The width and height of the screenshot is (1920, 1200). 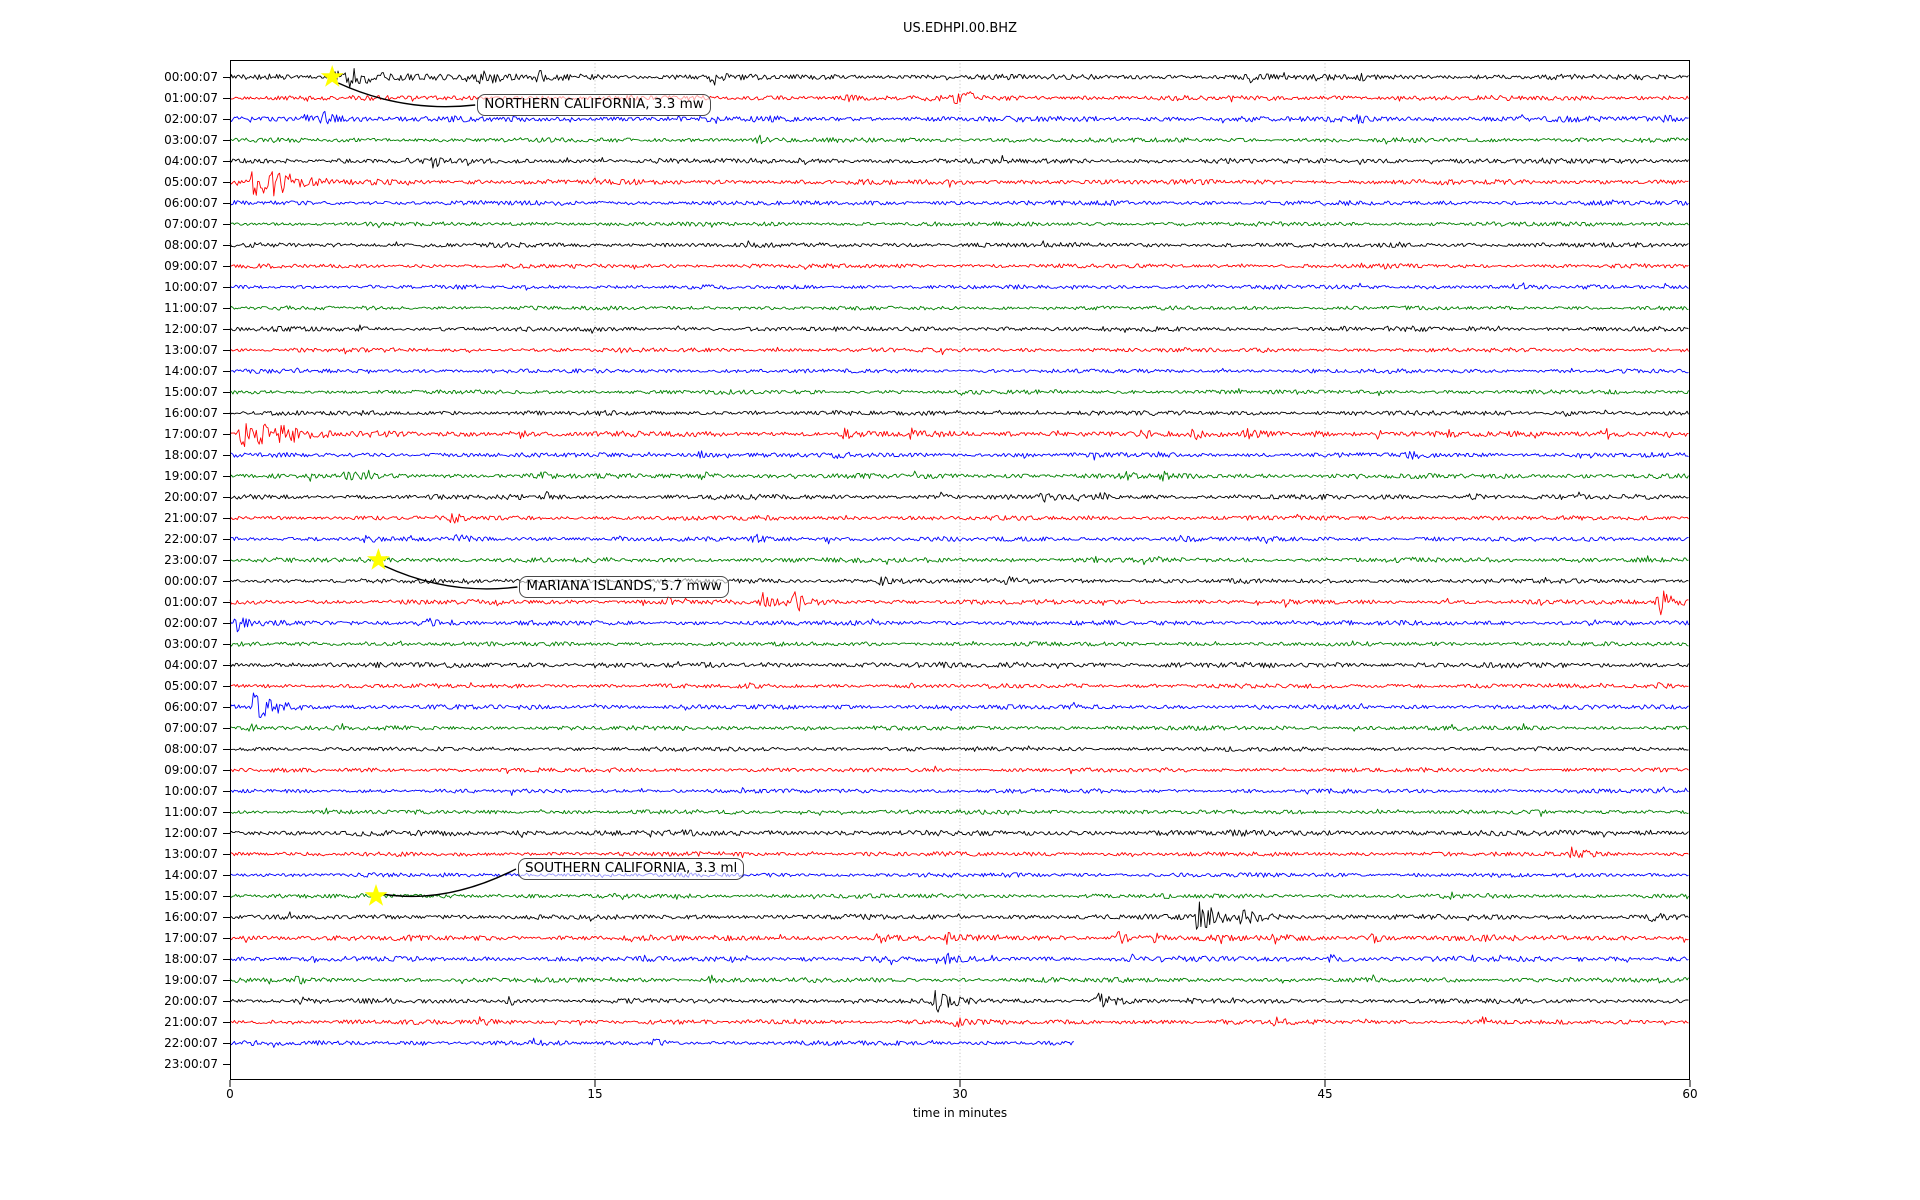 What do you see at coordinates (191, 413) in the screenshot?
I see `y-tick-label: 16:00:07` at bounding box center [191, 413].